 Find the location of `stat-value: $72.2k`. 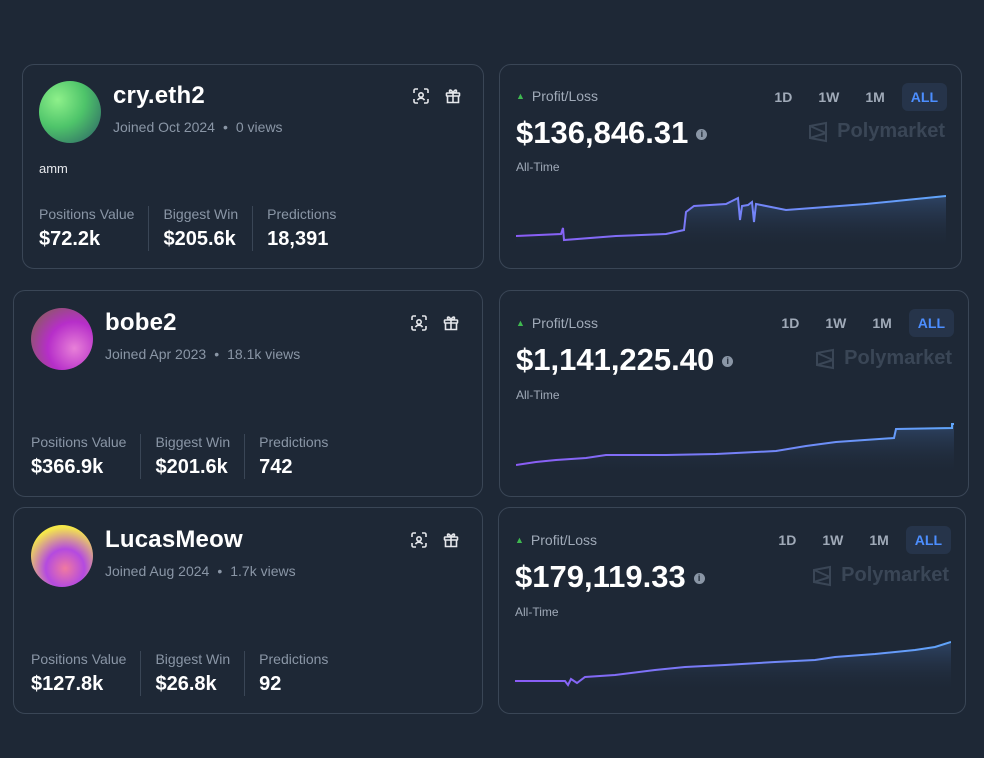

stat-value: $72.2k is located at coordinates (70, 239).